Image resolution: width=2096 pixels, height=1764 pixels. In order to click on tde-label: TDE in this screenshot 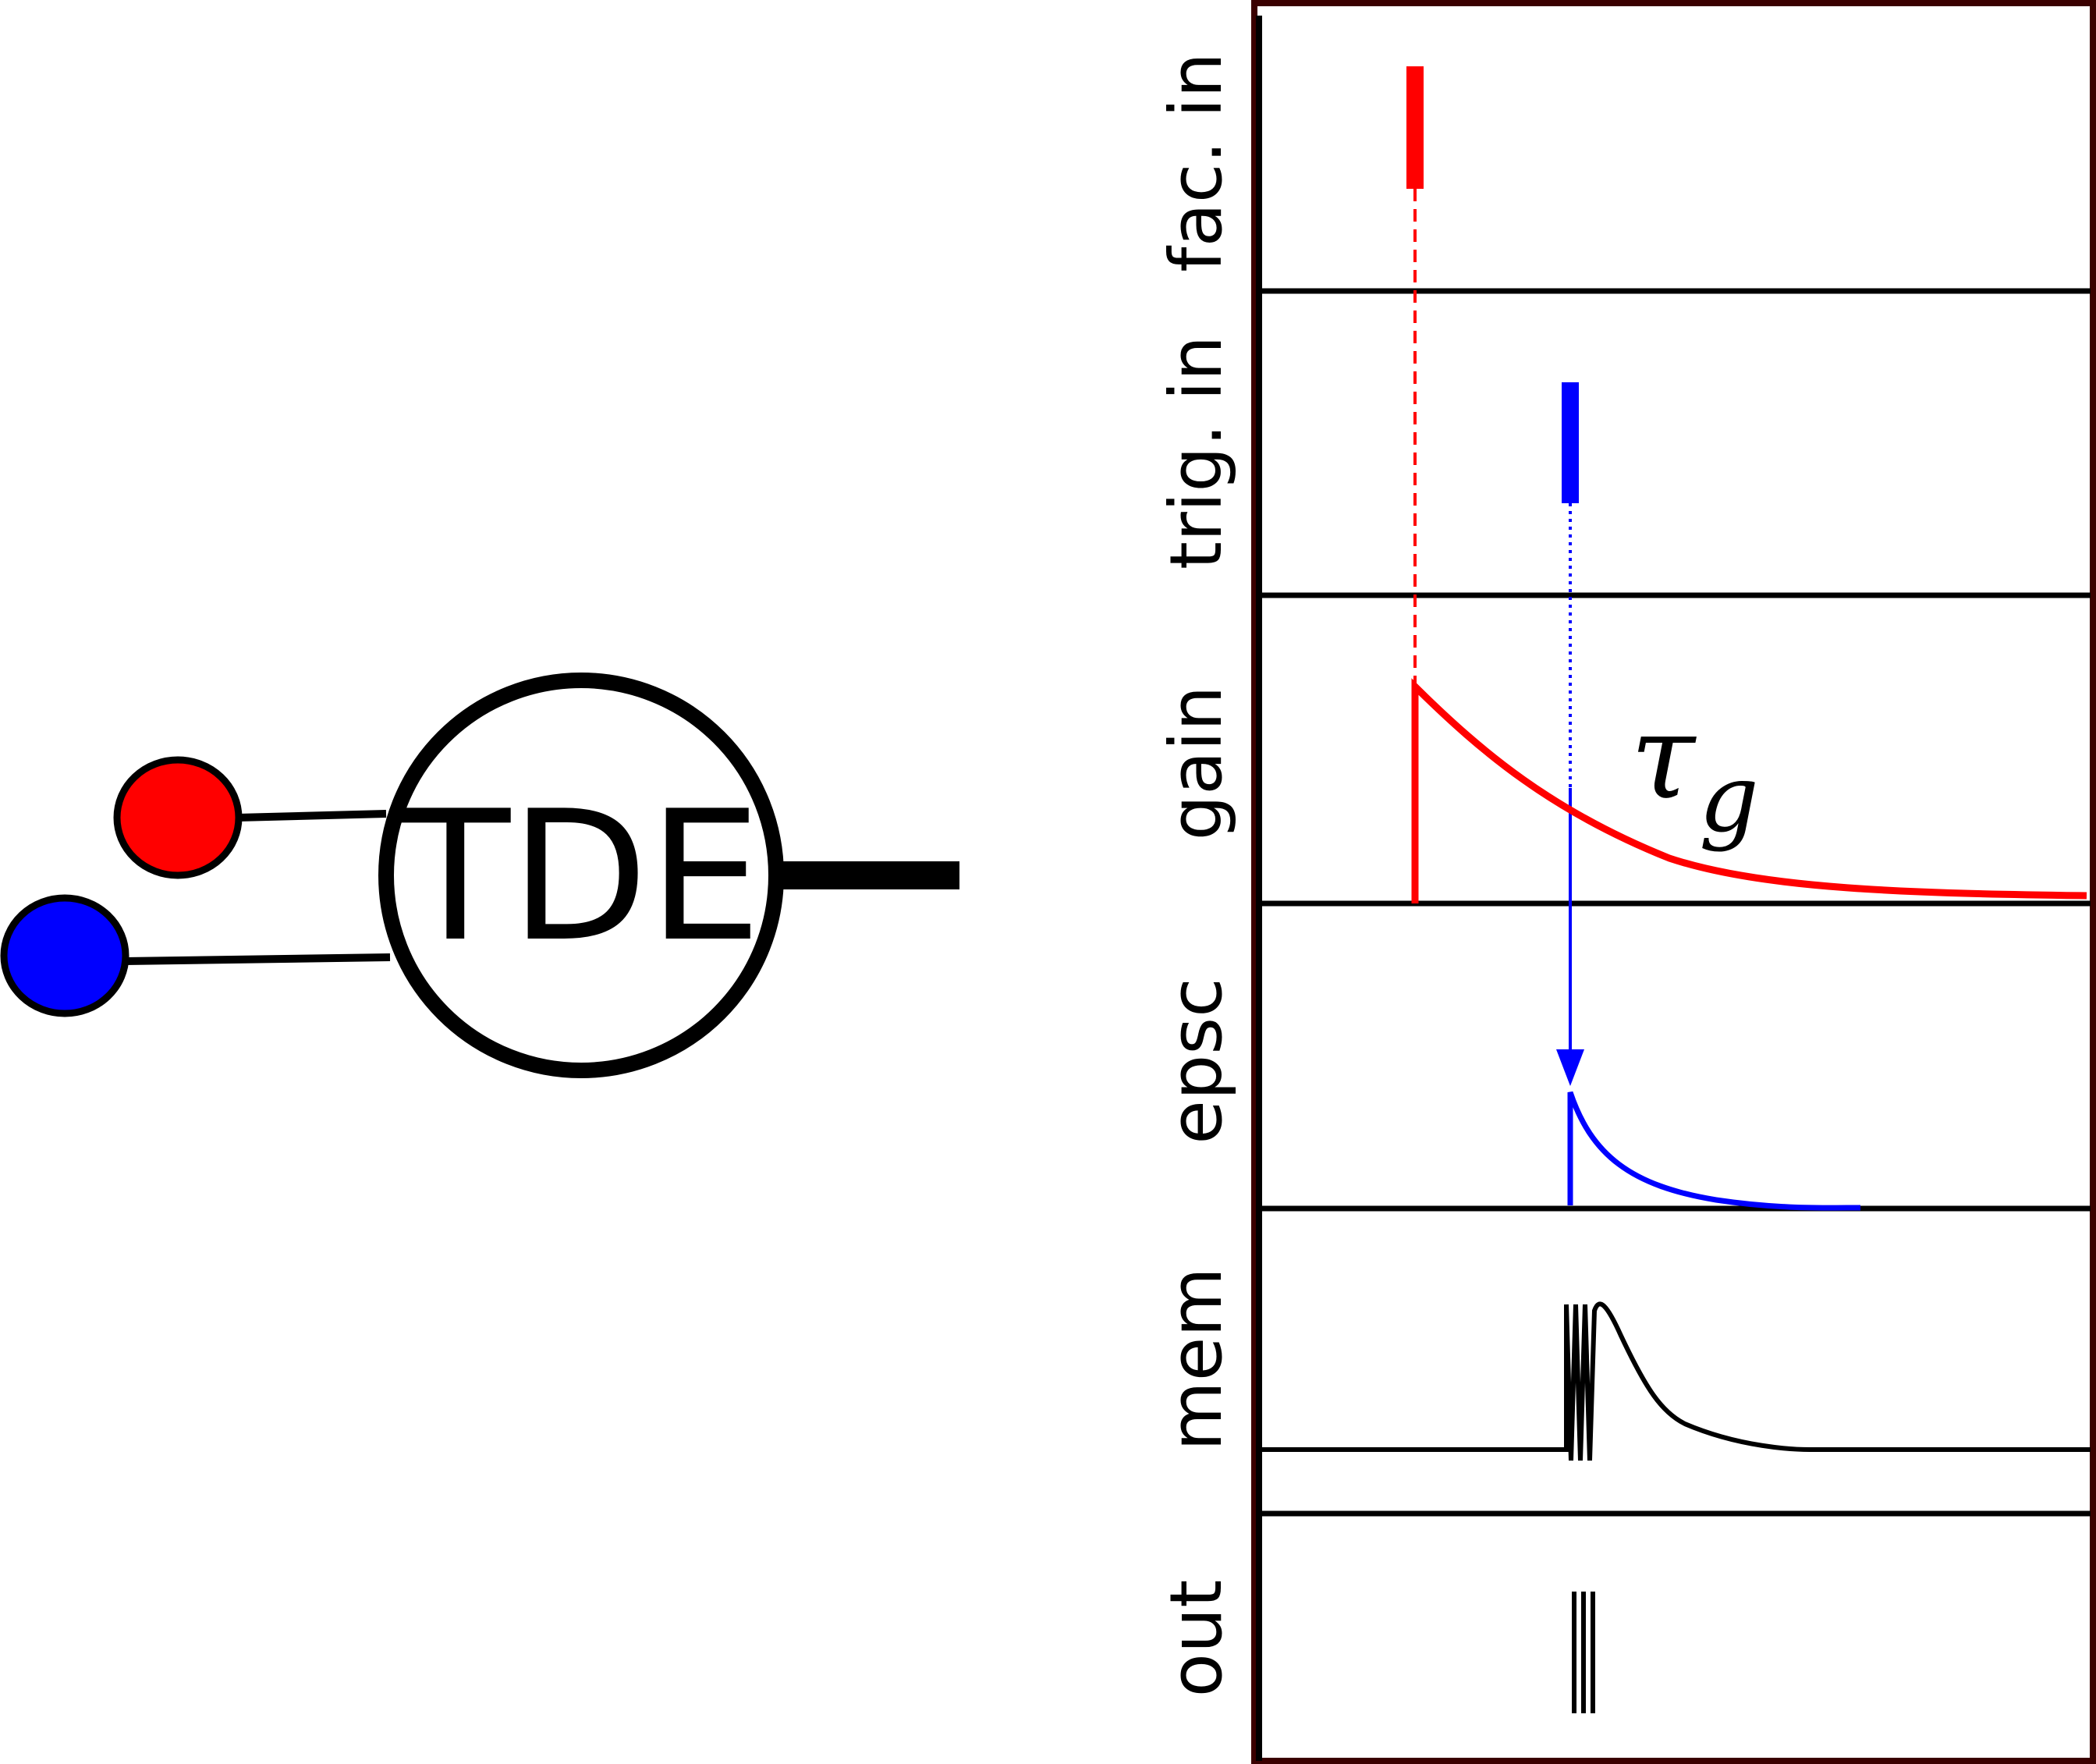, I will do `click(581, 877)`.